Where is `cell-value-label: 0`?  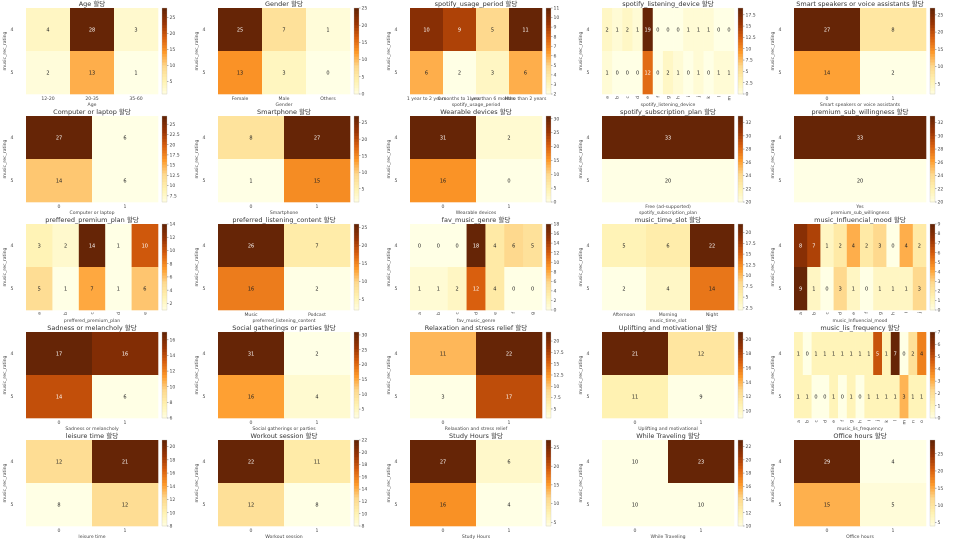
cell-value-label: 0 is located at coordinates (708, 73).